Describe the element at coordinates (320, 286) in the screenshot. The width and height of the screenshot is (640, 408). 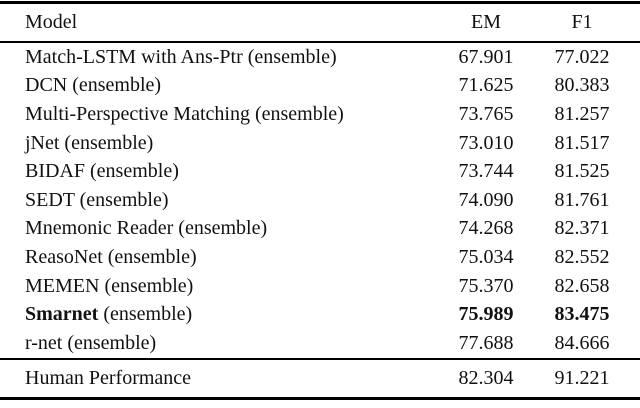
I see `table-row: MEMEN (ensemble) 75.370 82.658` at that location.